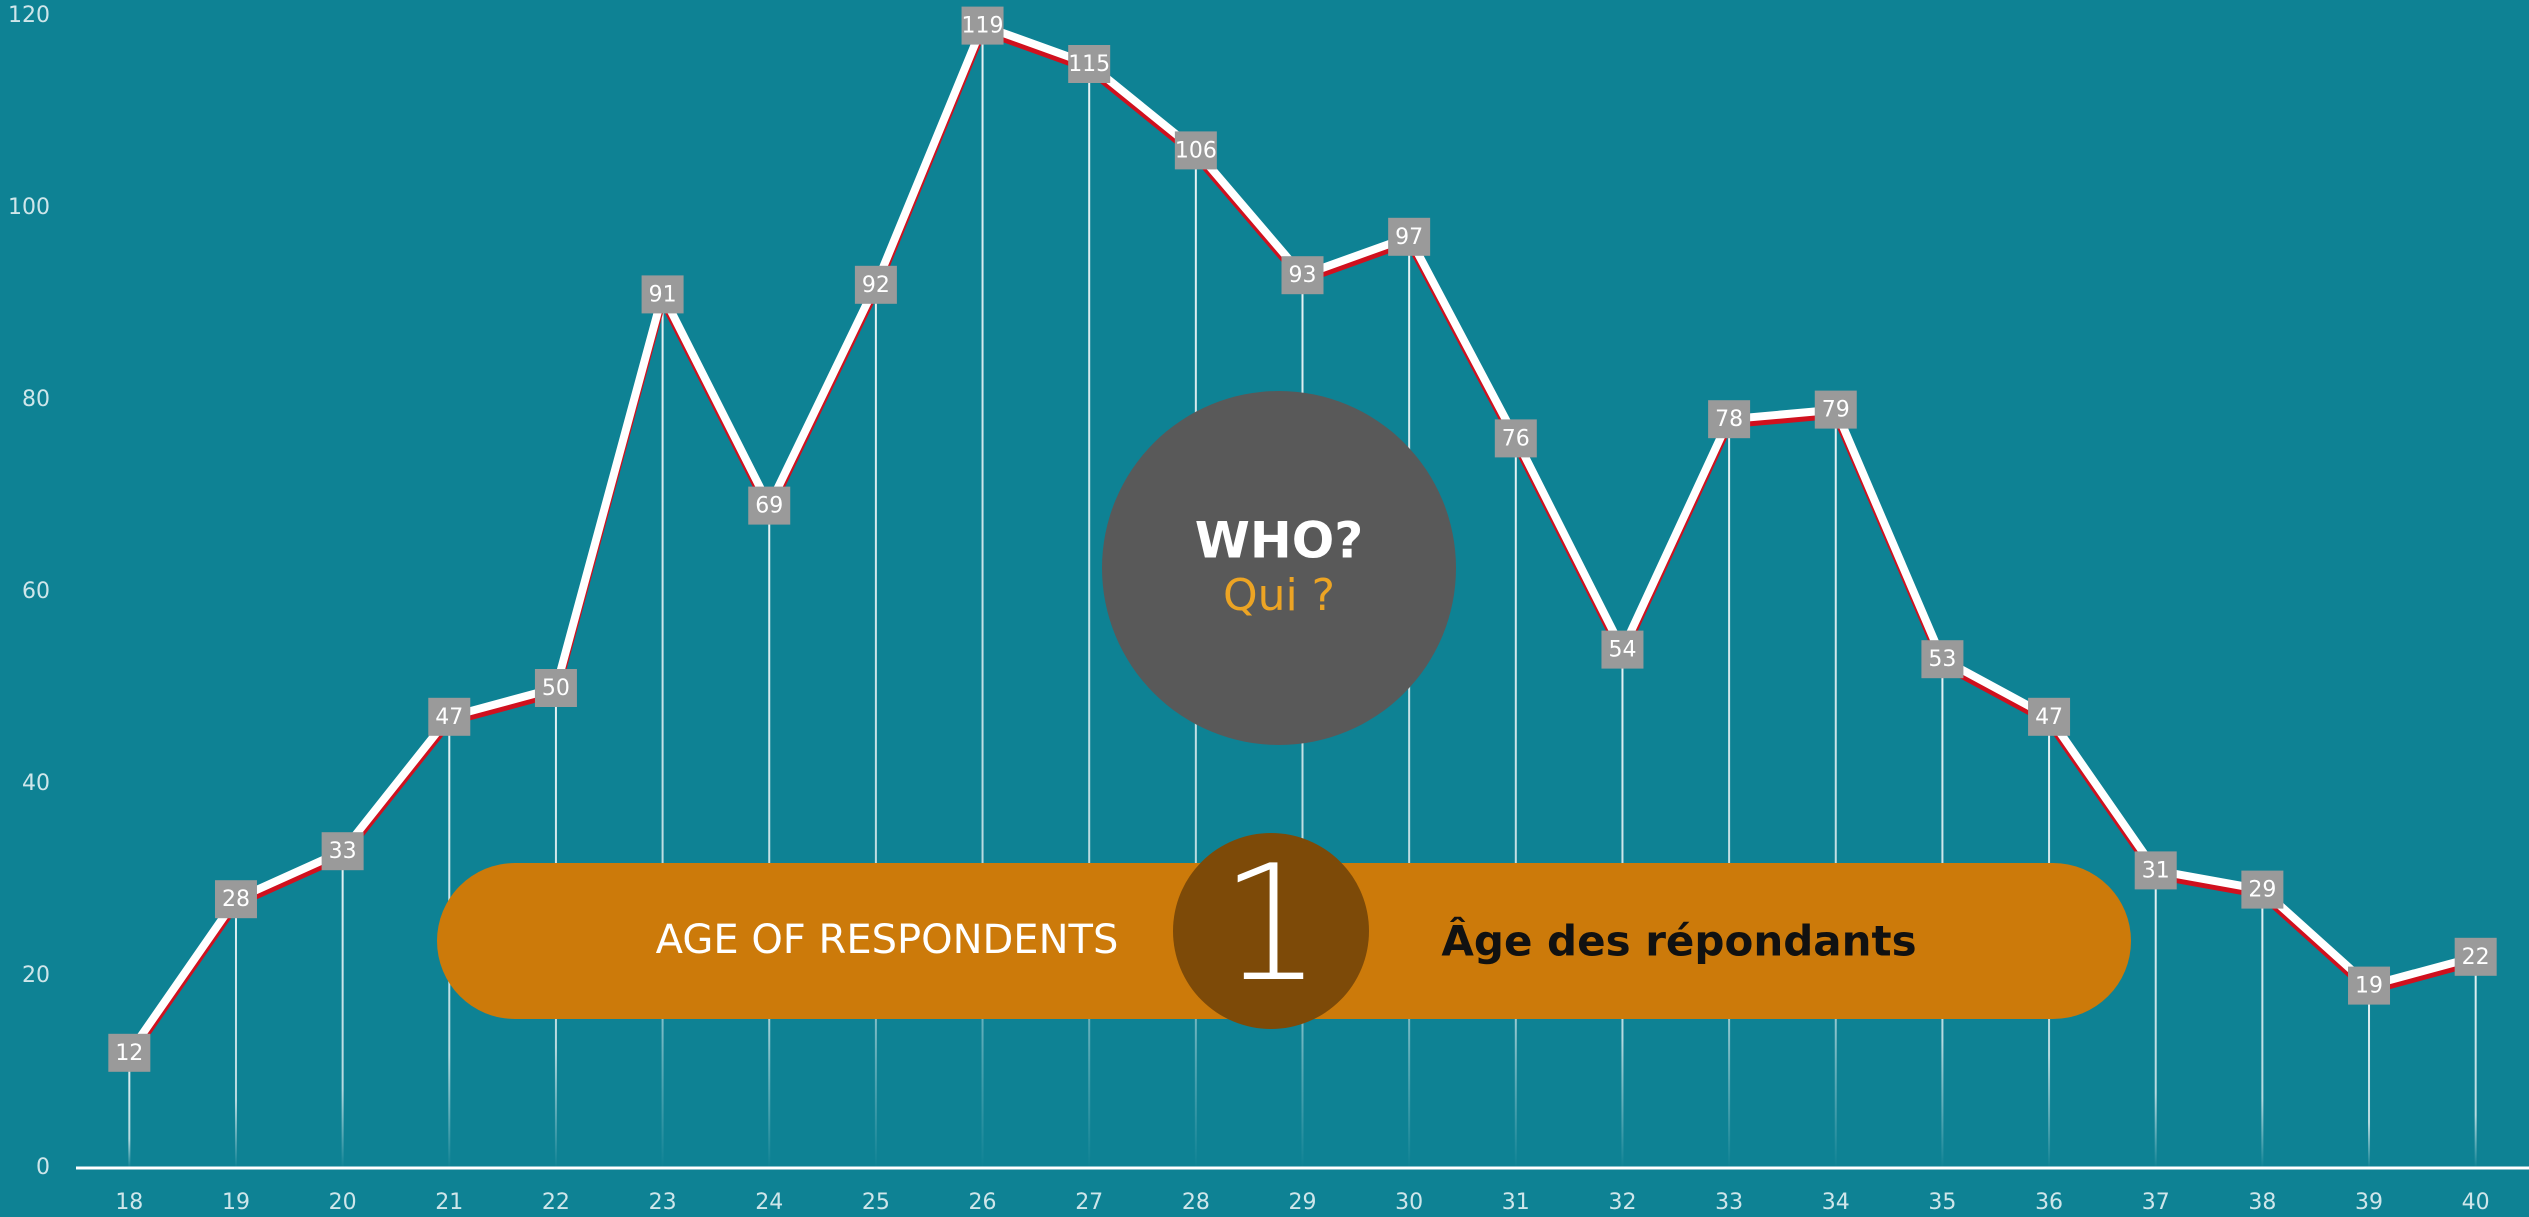 The height and width of the screenshot is (1217, 2529). What do you see at coordinates (1942, 1202) in the screenshot?
I see `x-tick-label: 35` at bounding box center [1942, 1202].